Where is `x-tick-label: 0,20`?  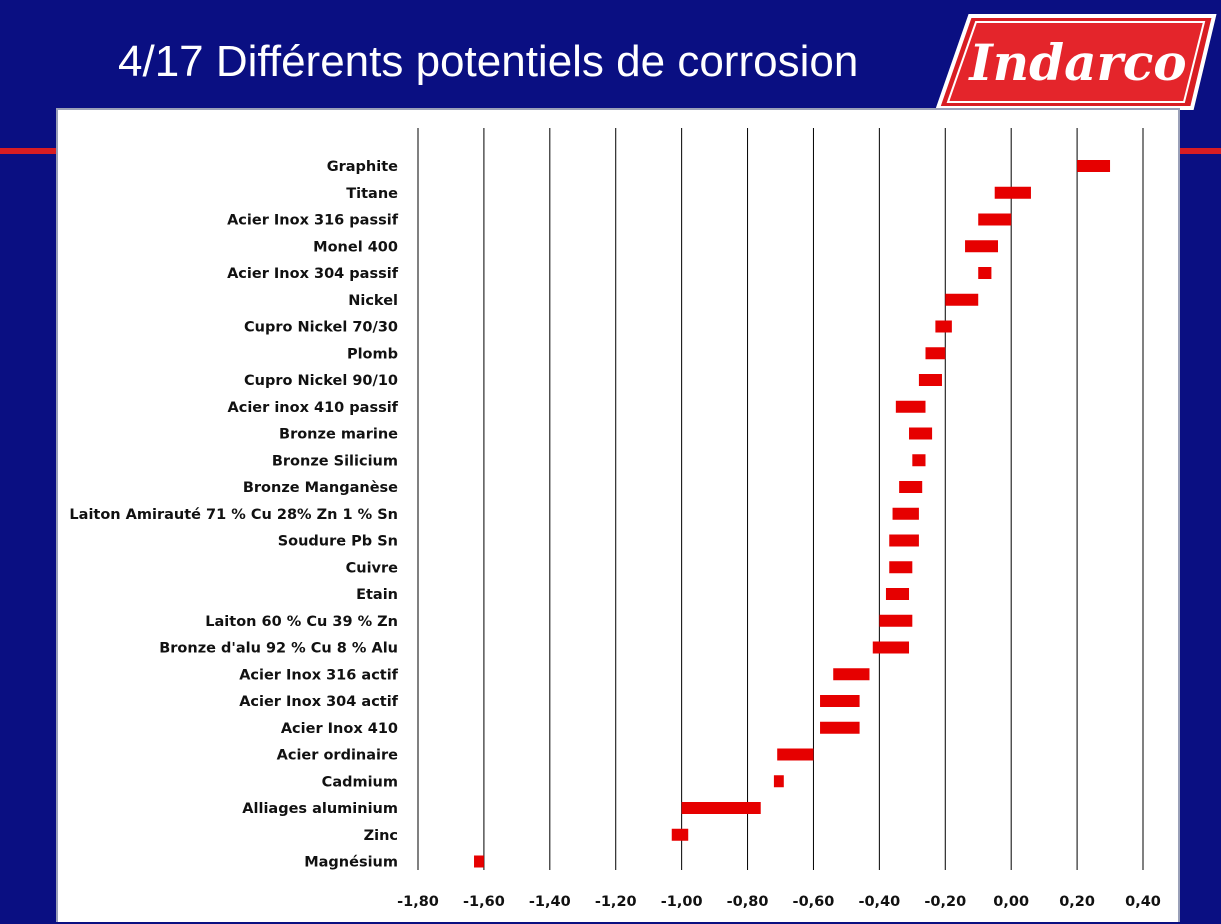
x-tick-label: 0,20 is located at coordinates (1077, 902).